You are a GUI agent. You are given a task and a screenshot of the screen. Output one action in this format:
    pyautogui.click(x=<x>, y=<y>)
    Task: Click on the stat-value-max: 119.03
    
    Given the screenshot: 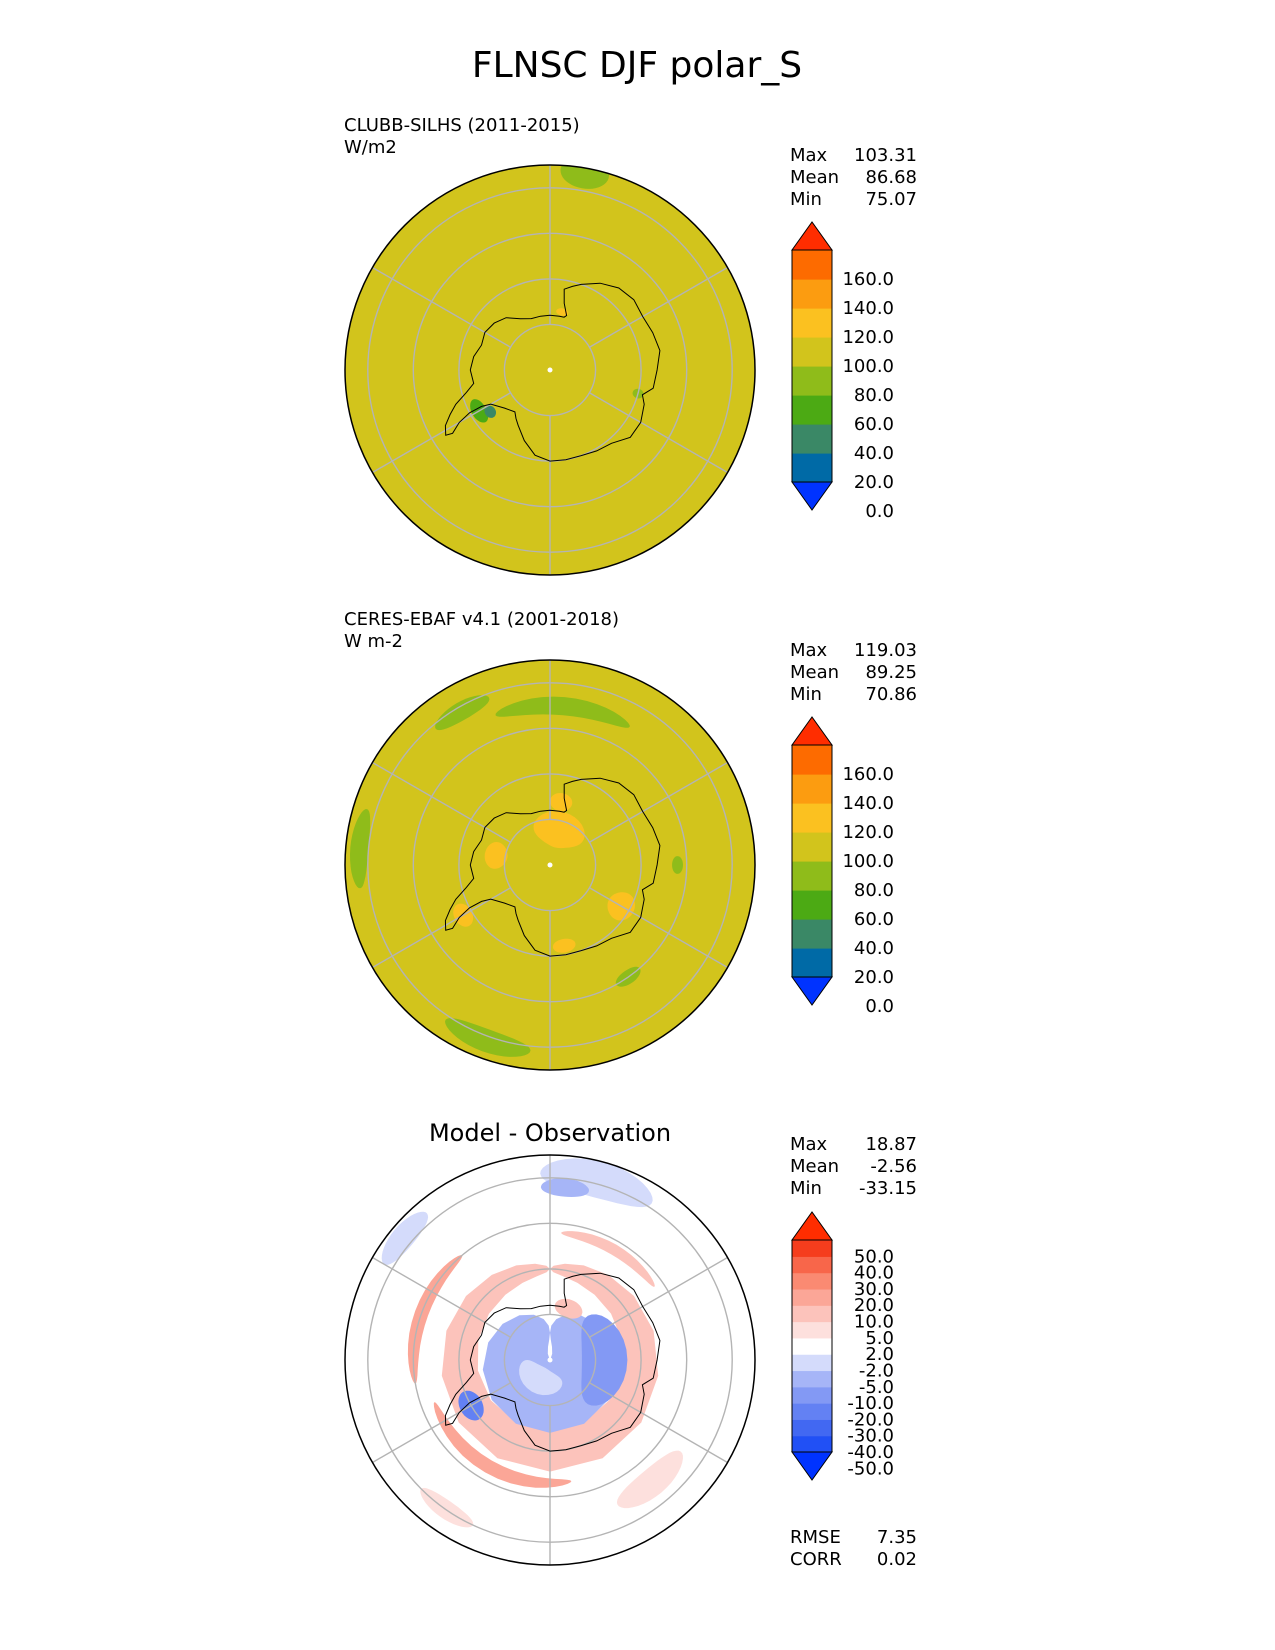 What is the action you would take?
    pyautogui.click(x=885, y=650)
    